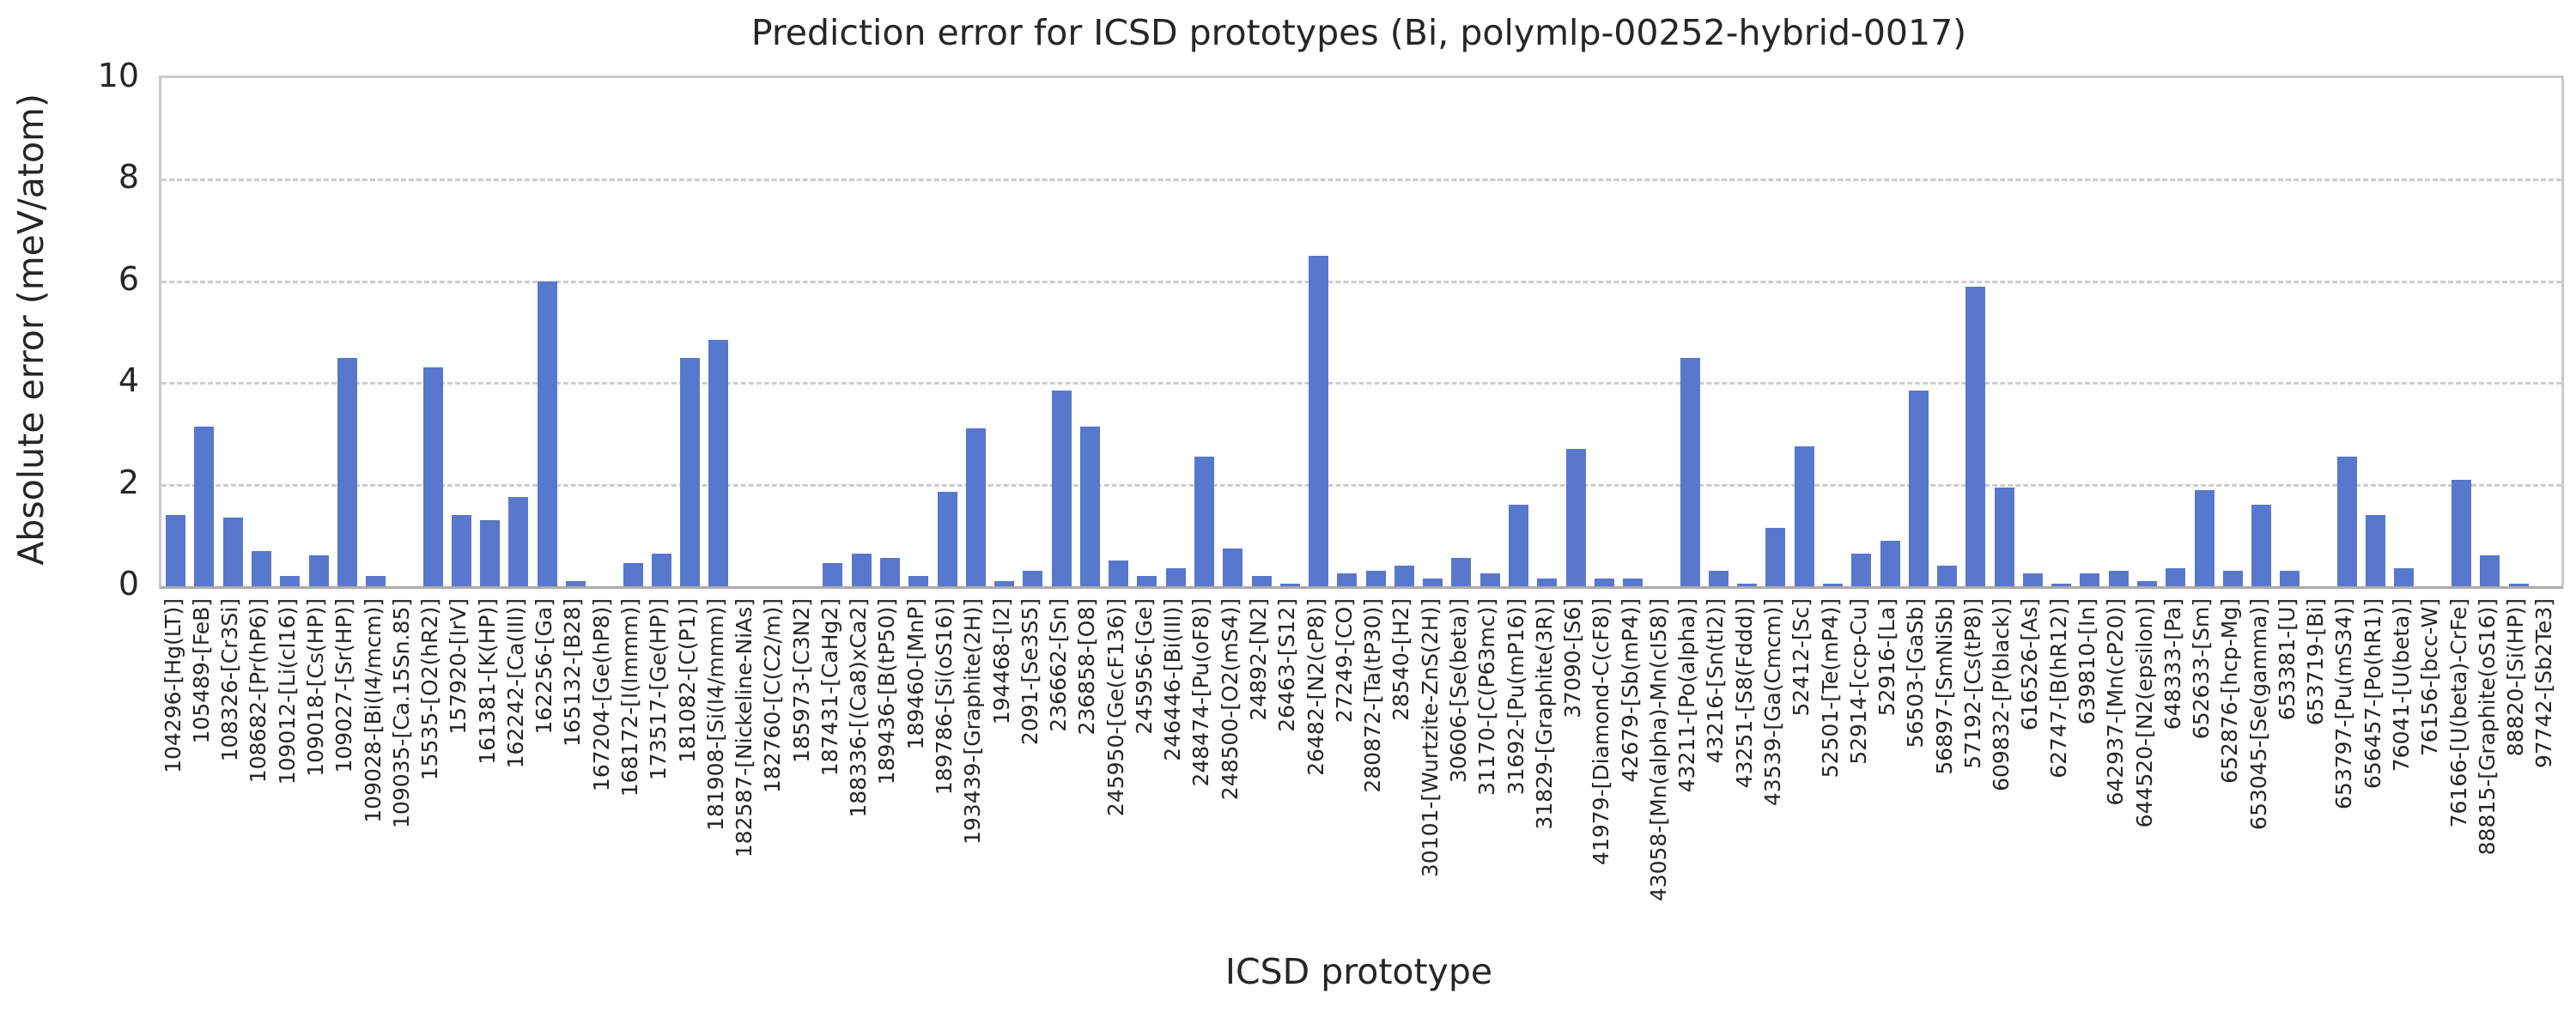 The height and width of the screenshot is (1030, 2576). What do you see at coordinates (232, 552) in the screenshot?
I see `bar-108326-[Cr3Si]` at bounding box center [232, 552].